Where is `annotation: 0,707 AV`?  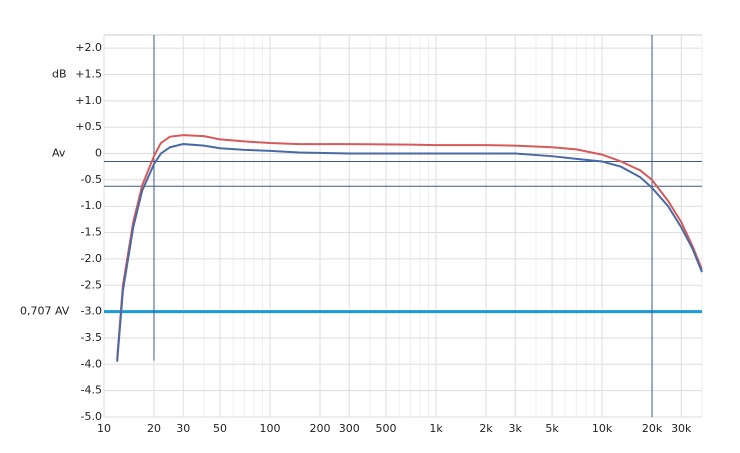 annotation: 0,707 AV is located at coordinates (45, 311).